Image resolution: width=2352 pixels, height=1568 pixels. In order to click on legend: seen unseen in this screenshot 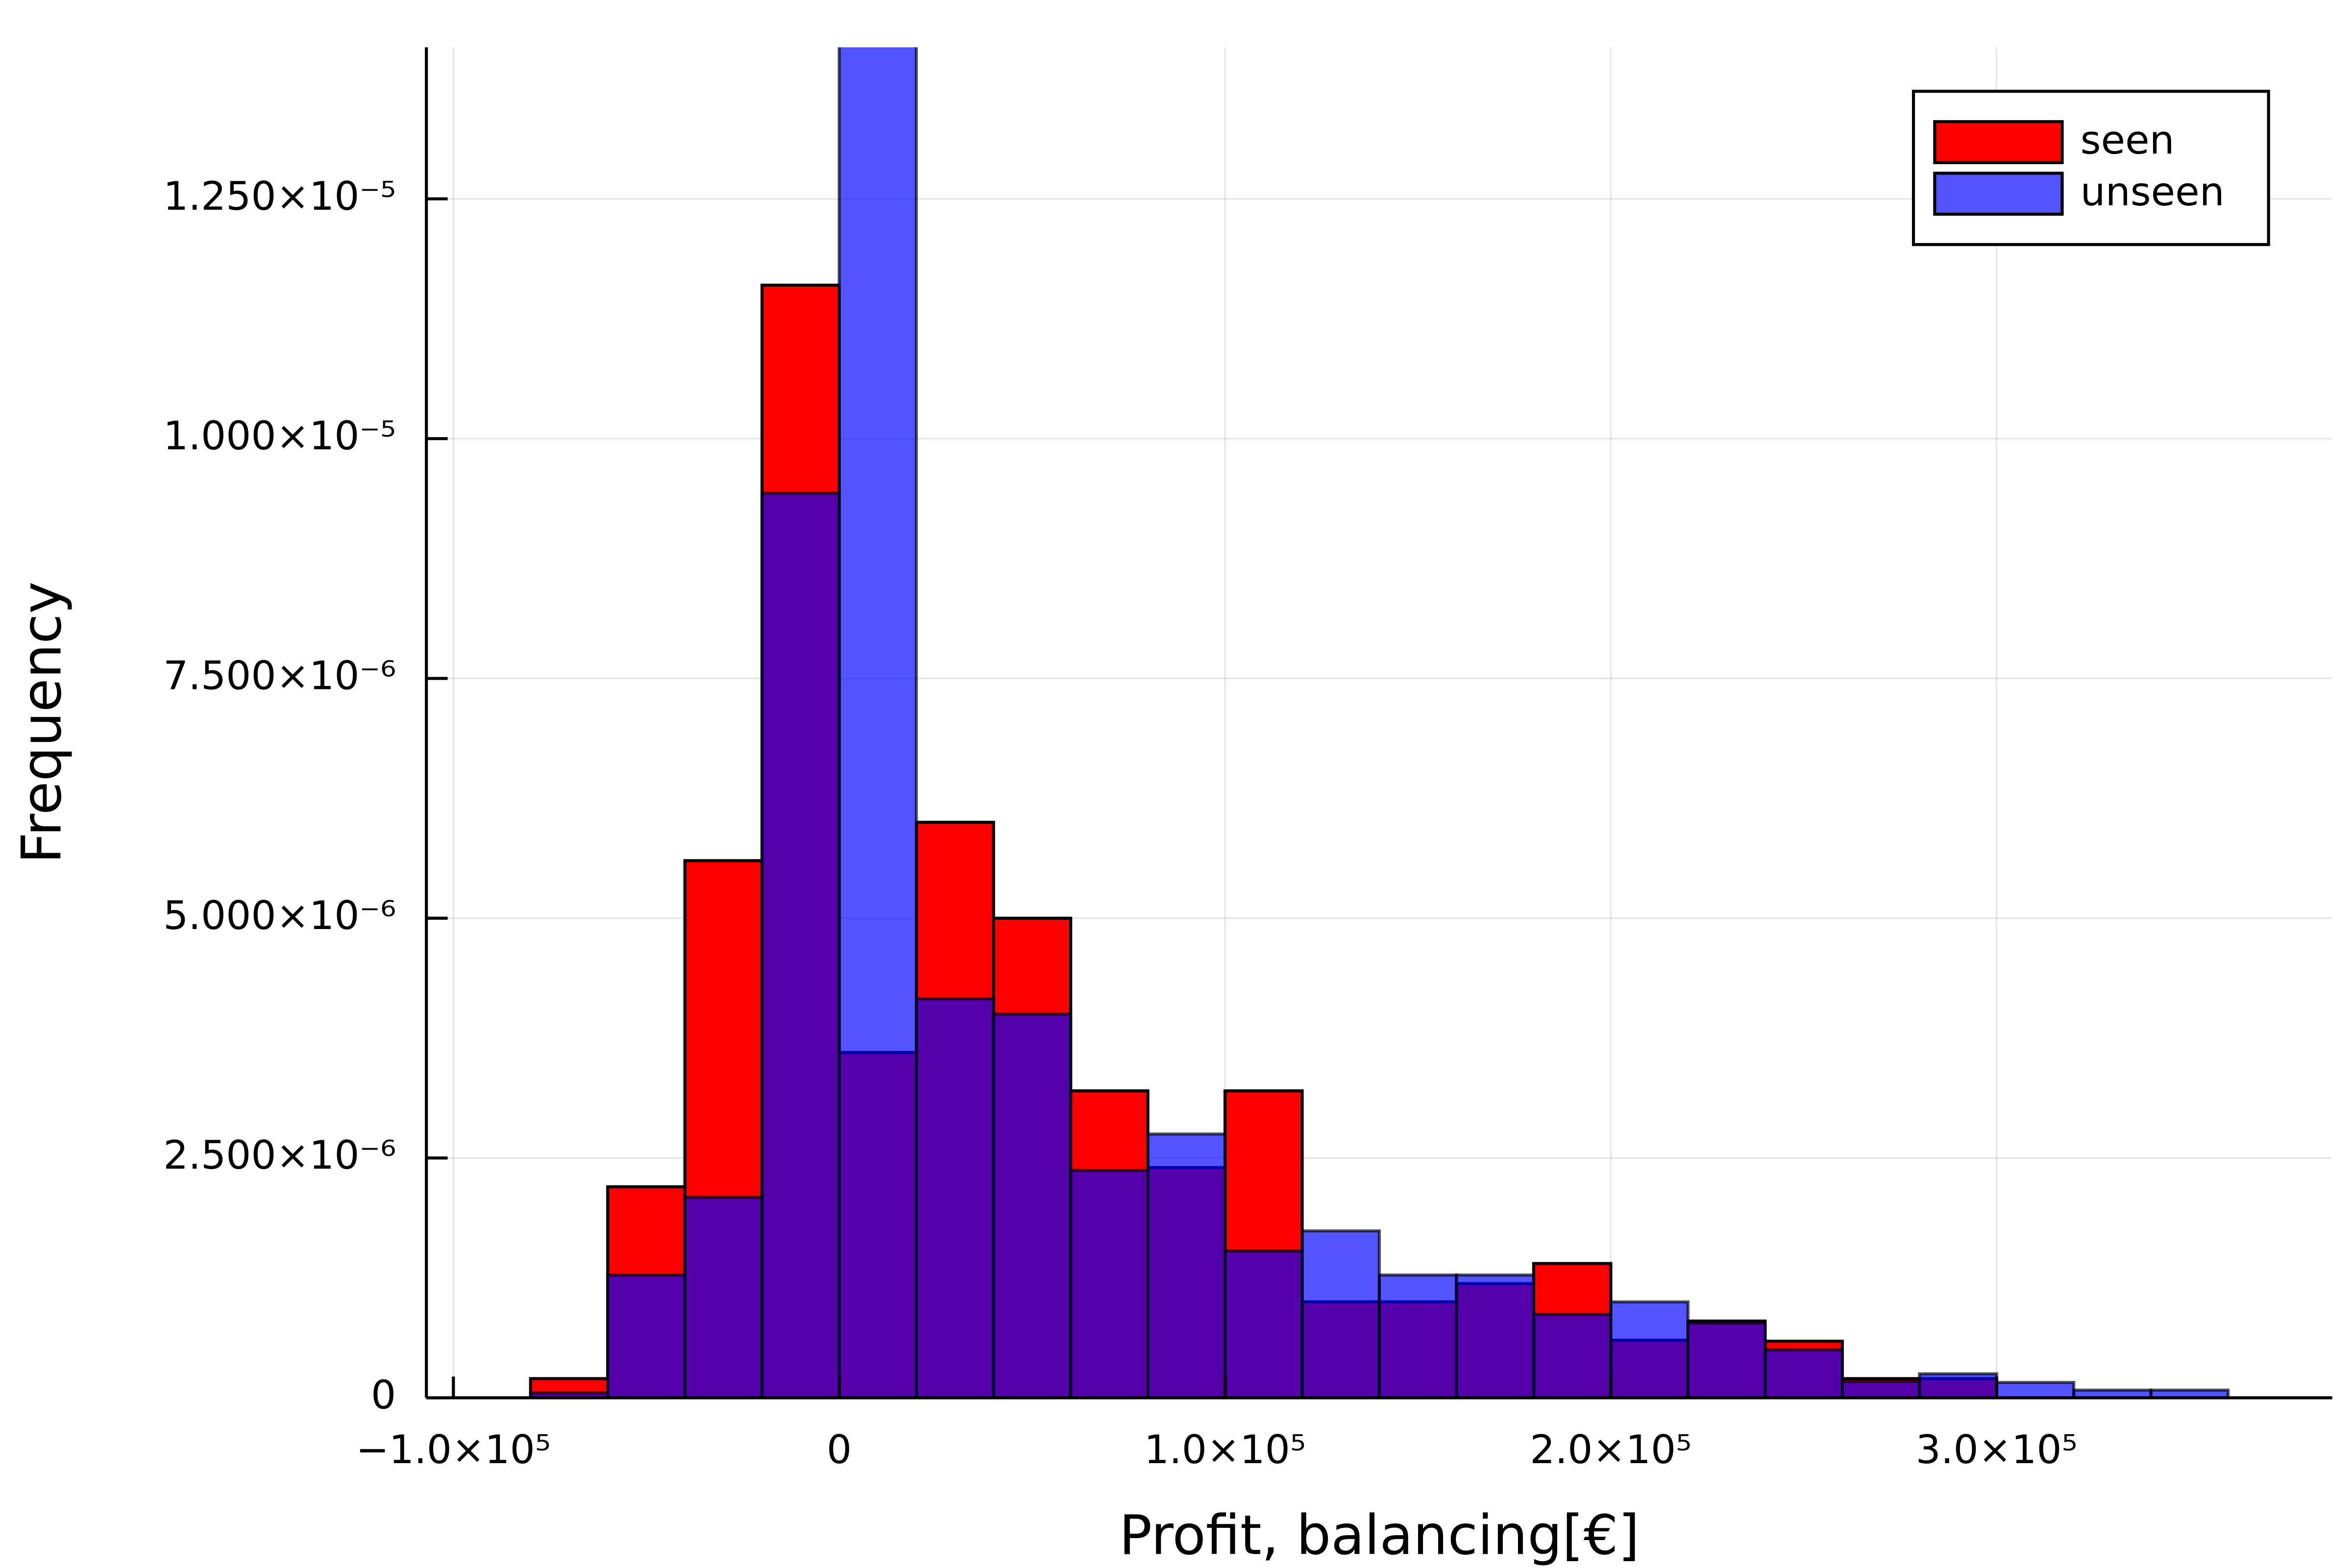, I will do `click(2090, 168)`.